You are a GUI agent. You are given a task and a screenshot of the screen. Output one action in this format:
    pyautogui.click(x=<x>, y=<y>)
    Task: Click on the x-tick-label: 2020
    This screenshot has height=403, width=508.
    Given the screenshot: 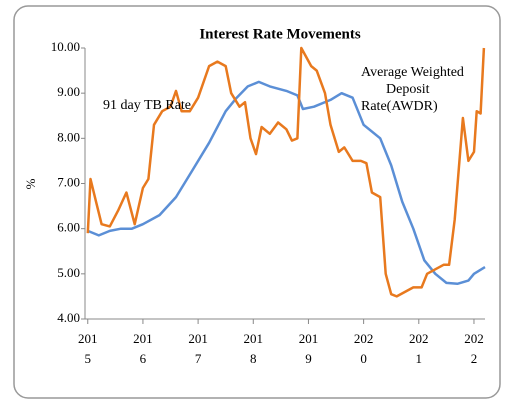 What is the action you would take?
    pyautogui.click(x=363, y=348)
    